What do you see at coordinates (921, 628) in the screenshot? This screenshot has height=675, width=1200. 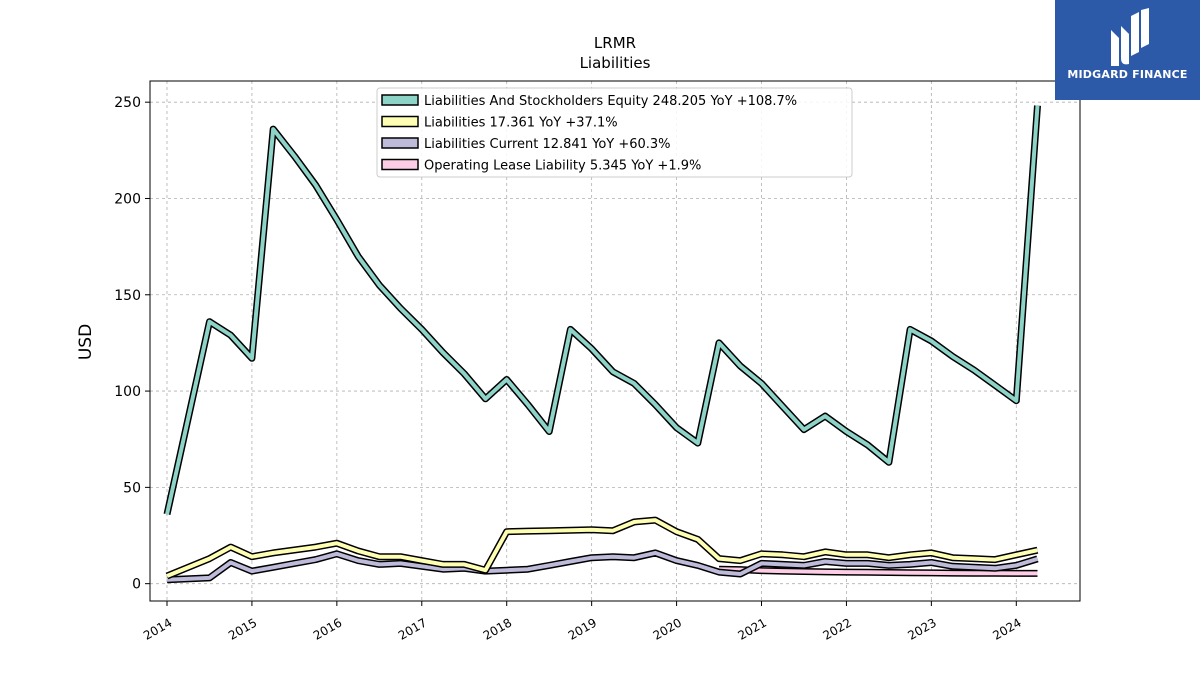 I see `x-tick-label: 2023` at bounding box center [921, 628].